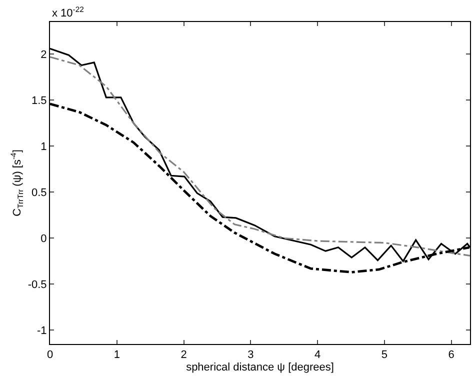 This screenshot has height=376, width=474. What do you see at coordinates (37, 285) in the screenshot?
I see `y-tick-label: -0.5` at bounding box center [37, 285].